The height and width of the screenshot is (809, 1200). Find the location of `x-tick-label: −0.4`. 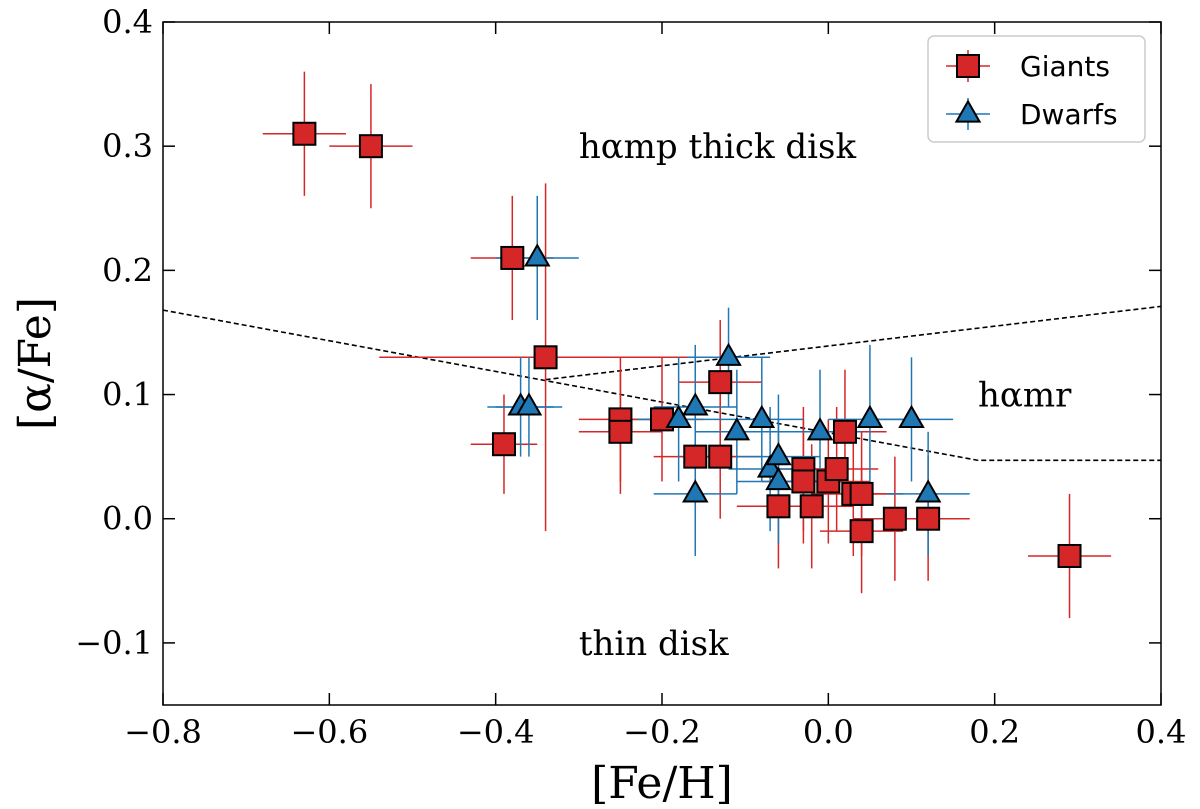

x-tick-label: −0.4 is located at coordinates (496, 732).